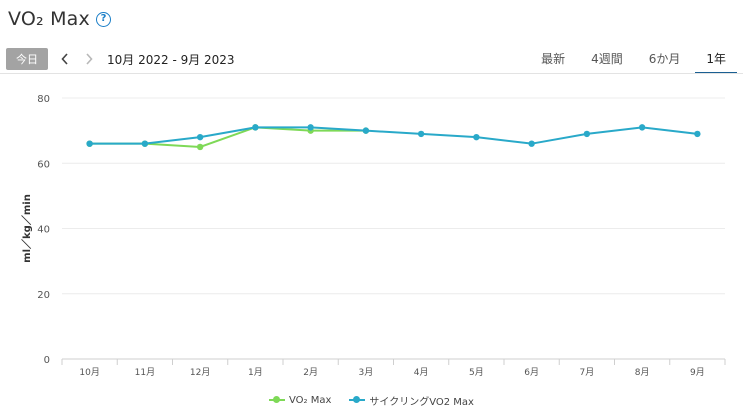 This screenshot has width=743, height=418. I want to click on tab-6-months: 6か月, so click(664, 59).